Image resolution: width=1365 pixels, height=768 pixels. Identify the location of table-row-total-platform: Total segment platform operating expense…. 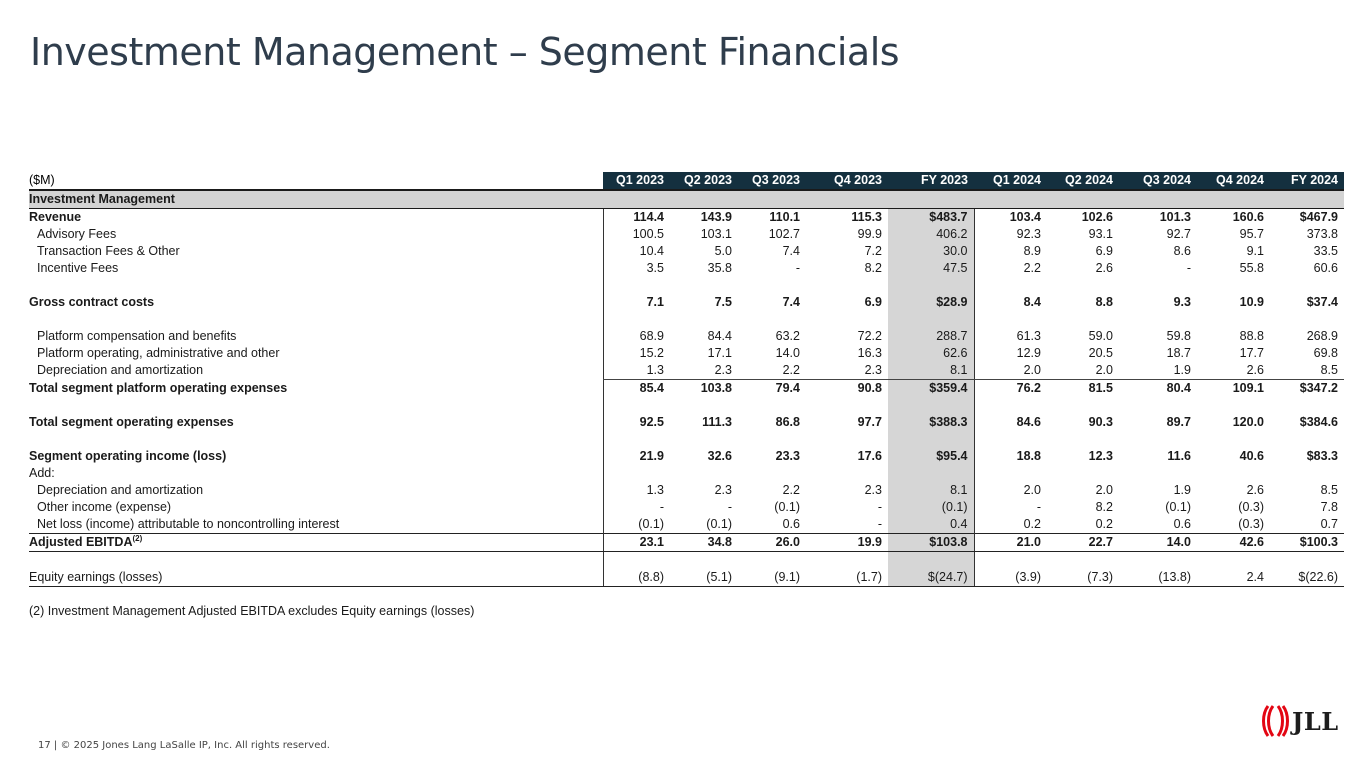
(686, 388).